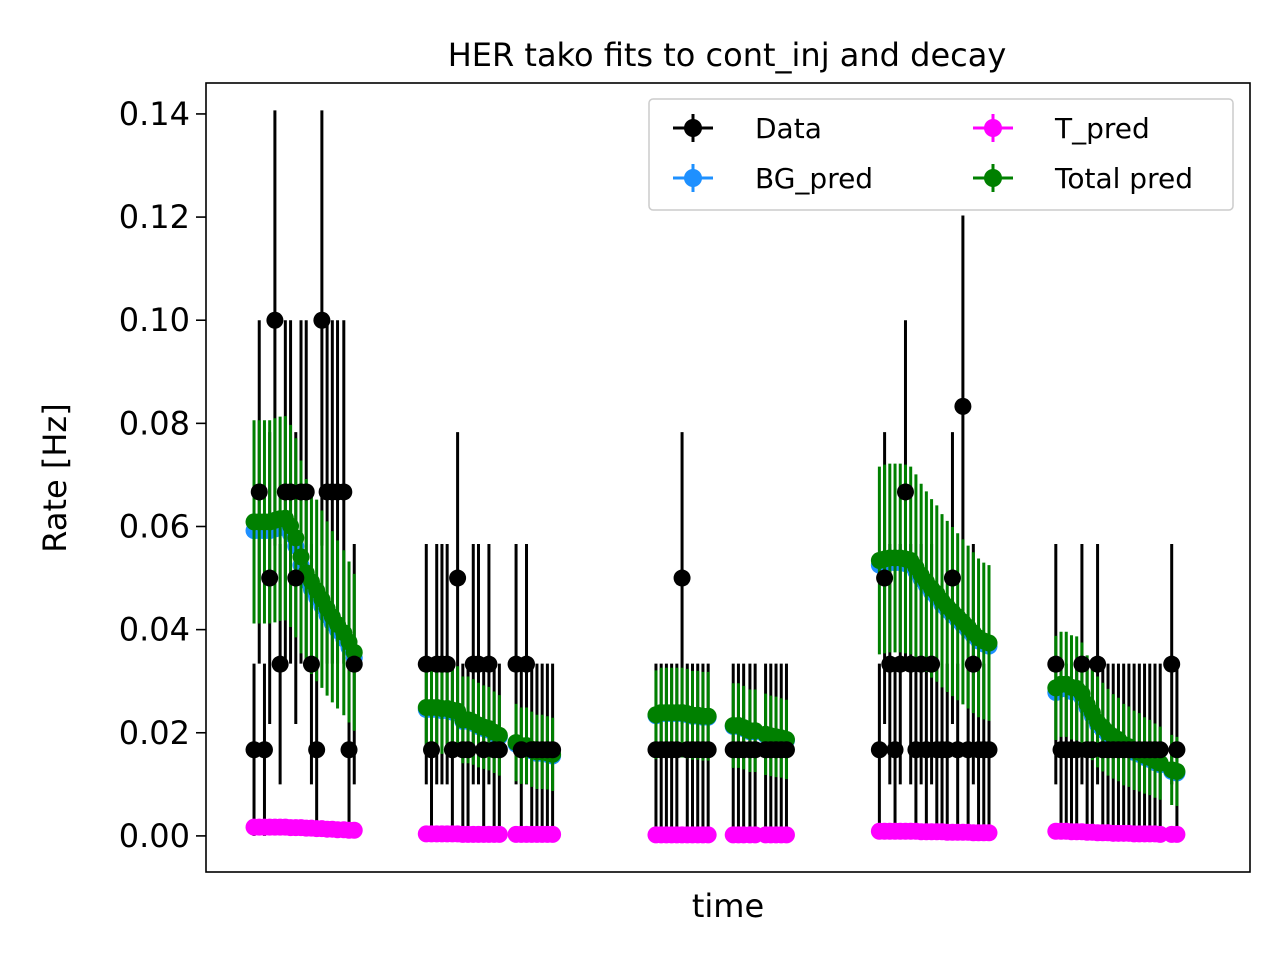 This screenshot has height=960, width=1280. What do you see at coordinates (154, 733) in the screenshot?
I see `y-tick-label: 0.02` at bounding box center [154, 733].